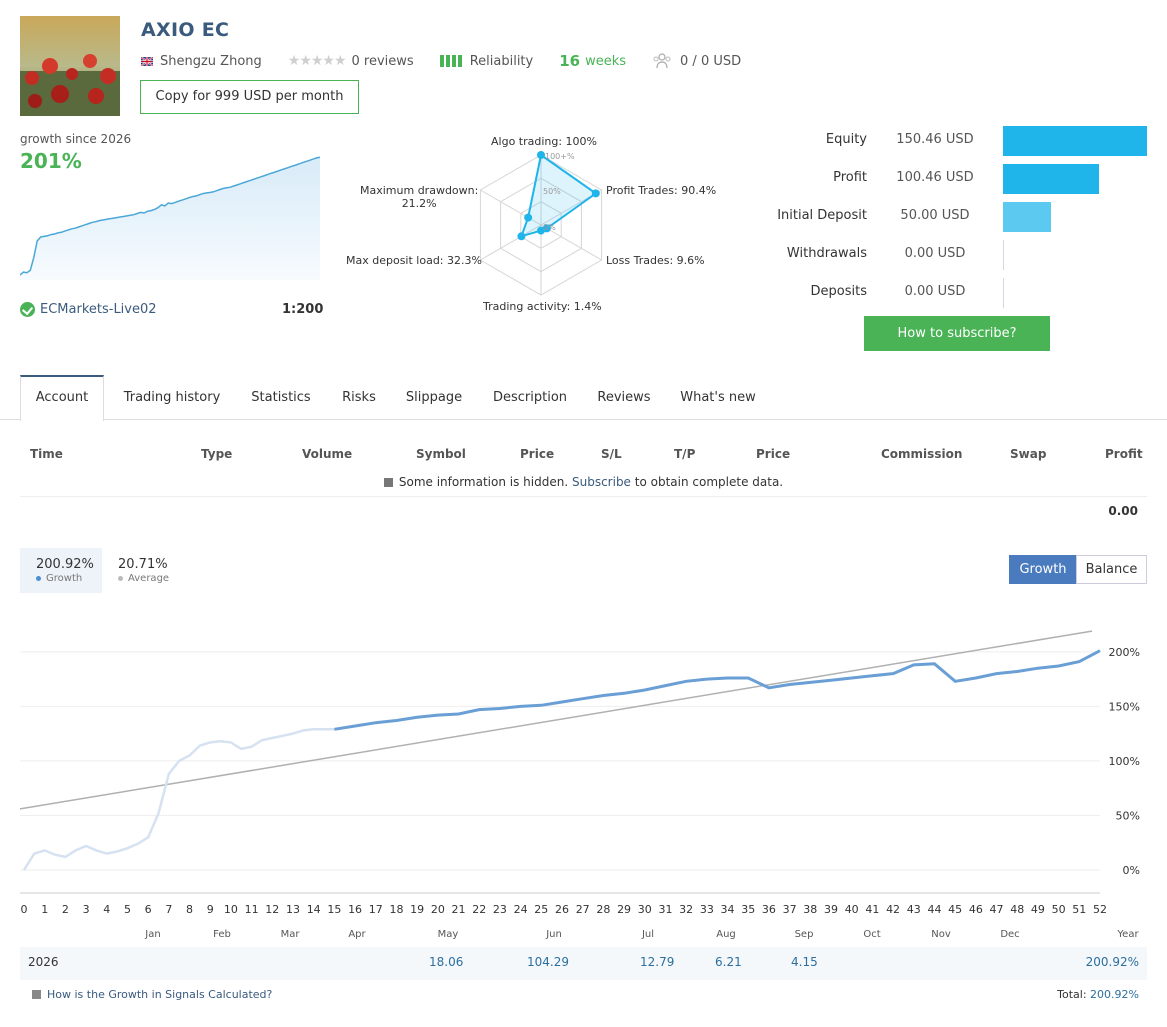 Image resolution: width=1167 pixels, height=1027 pixels. I want to click on col-type: Type, so click(217, 454).